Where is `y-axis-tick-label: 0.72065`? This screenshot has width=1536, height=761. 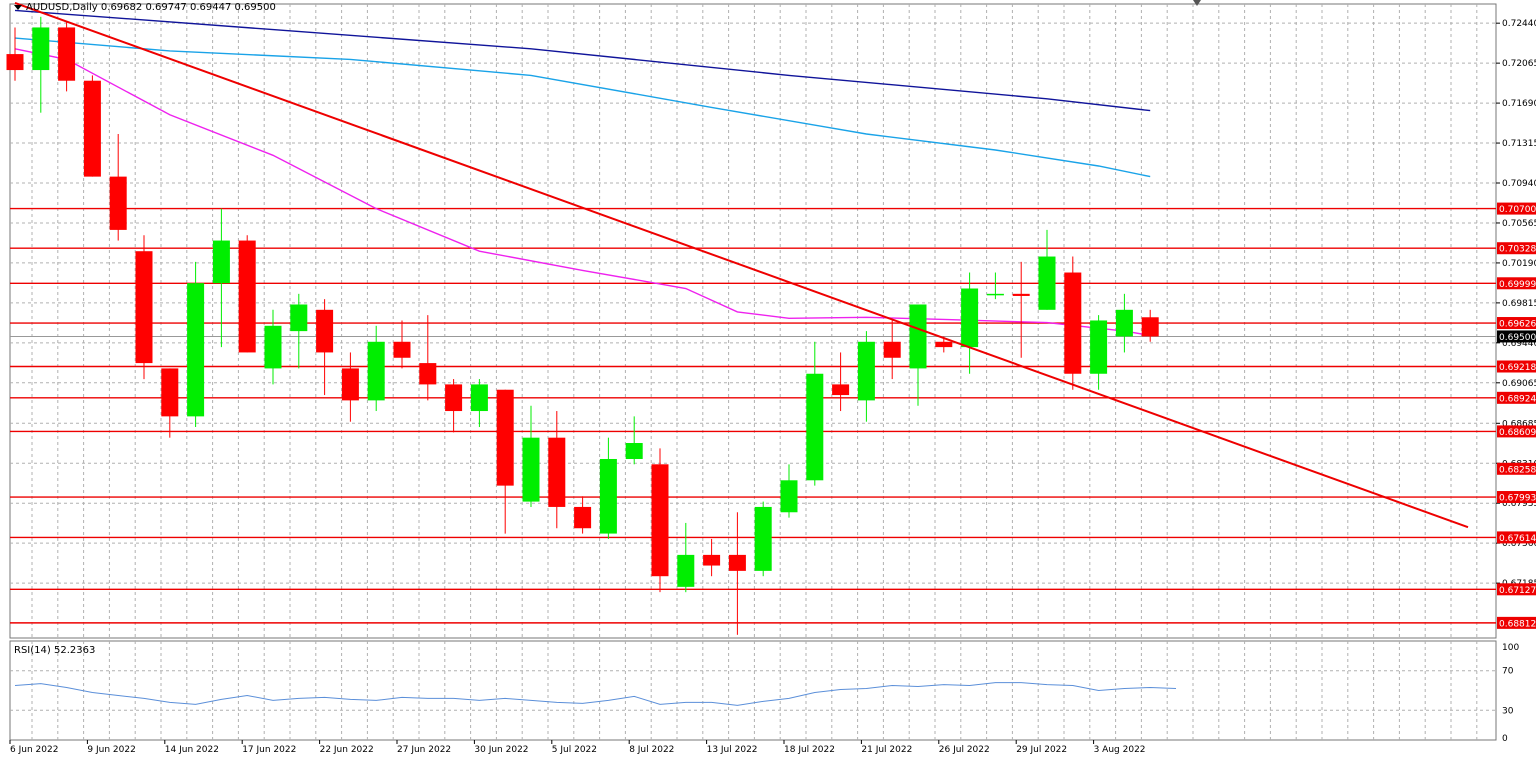 y-axis-tick-label: 0.72065 is located at coordinates (1519, 64).